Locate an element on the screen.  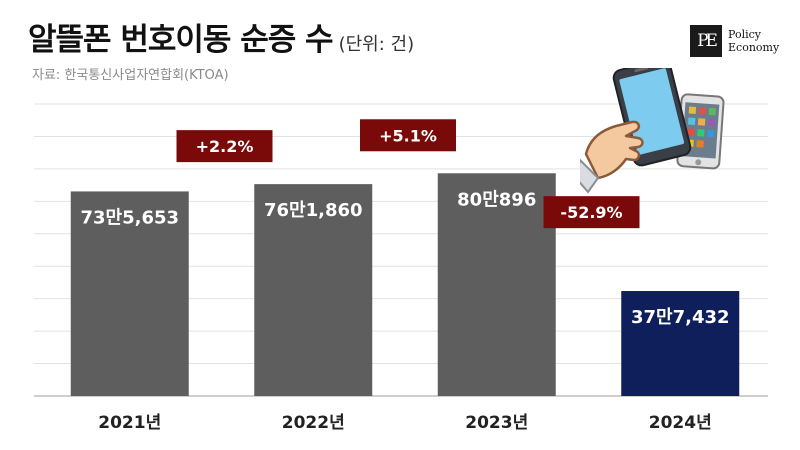
logo-line-1: Policy is located at coordinates (744, 34).